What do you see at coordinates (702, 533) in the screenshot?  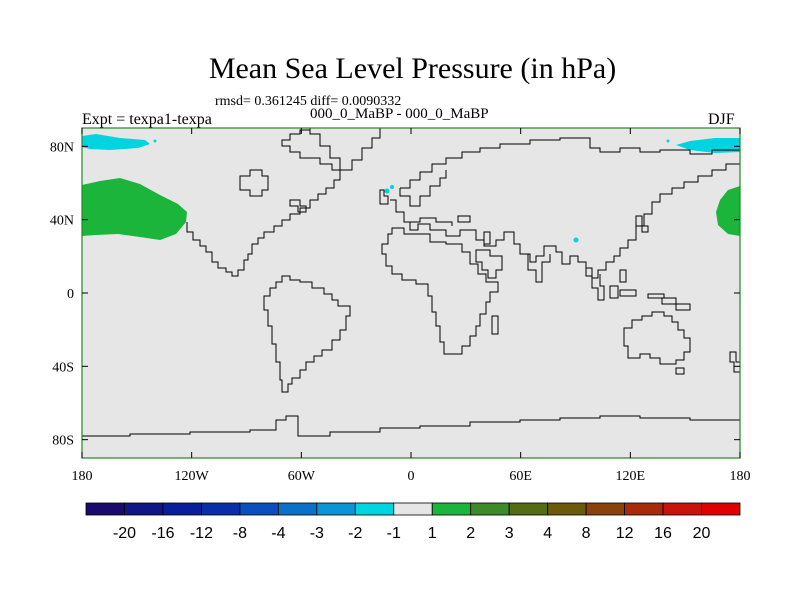 I see `colorbar-label: 20` at bounding box center [702, 533].